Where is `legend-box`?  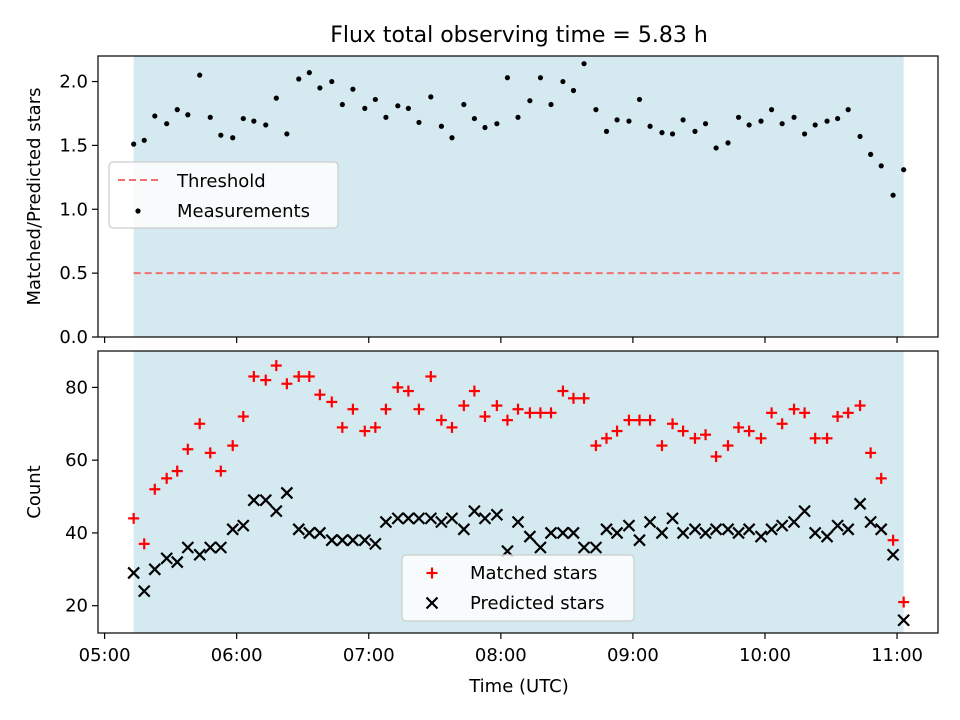 legend-box is located at coordinates (223, 195).